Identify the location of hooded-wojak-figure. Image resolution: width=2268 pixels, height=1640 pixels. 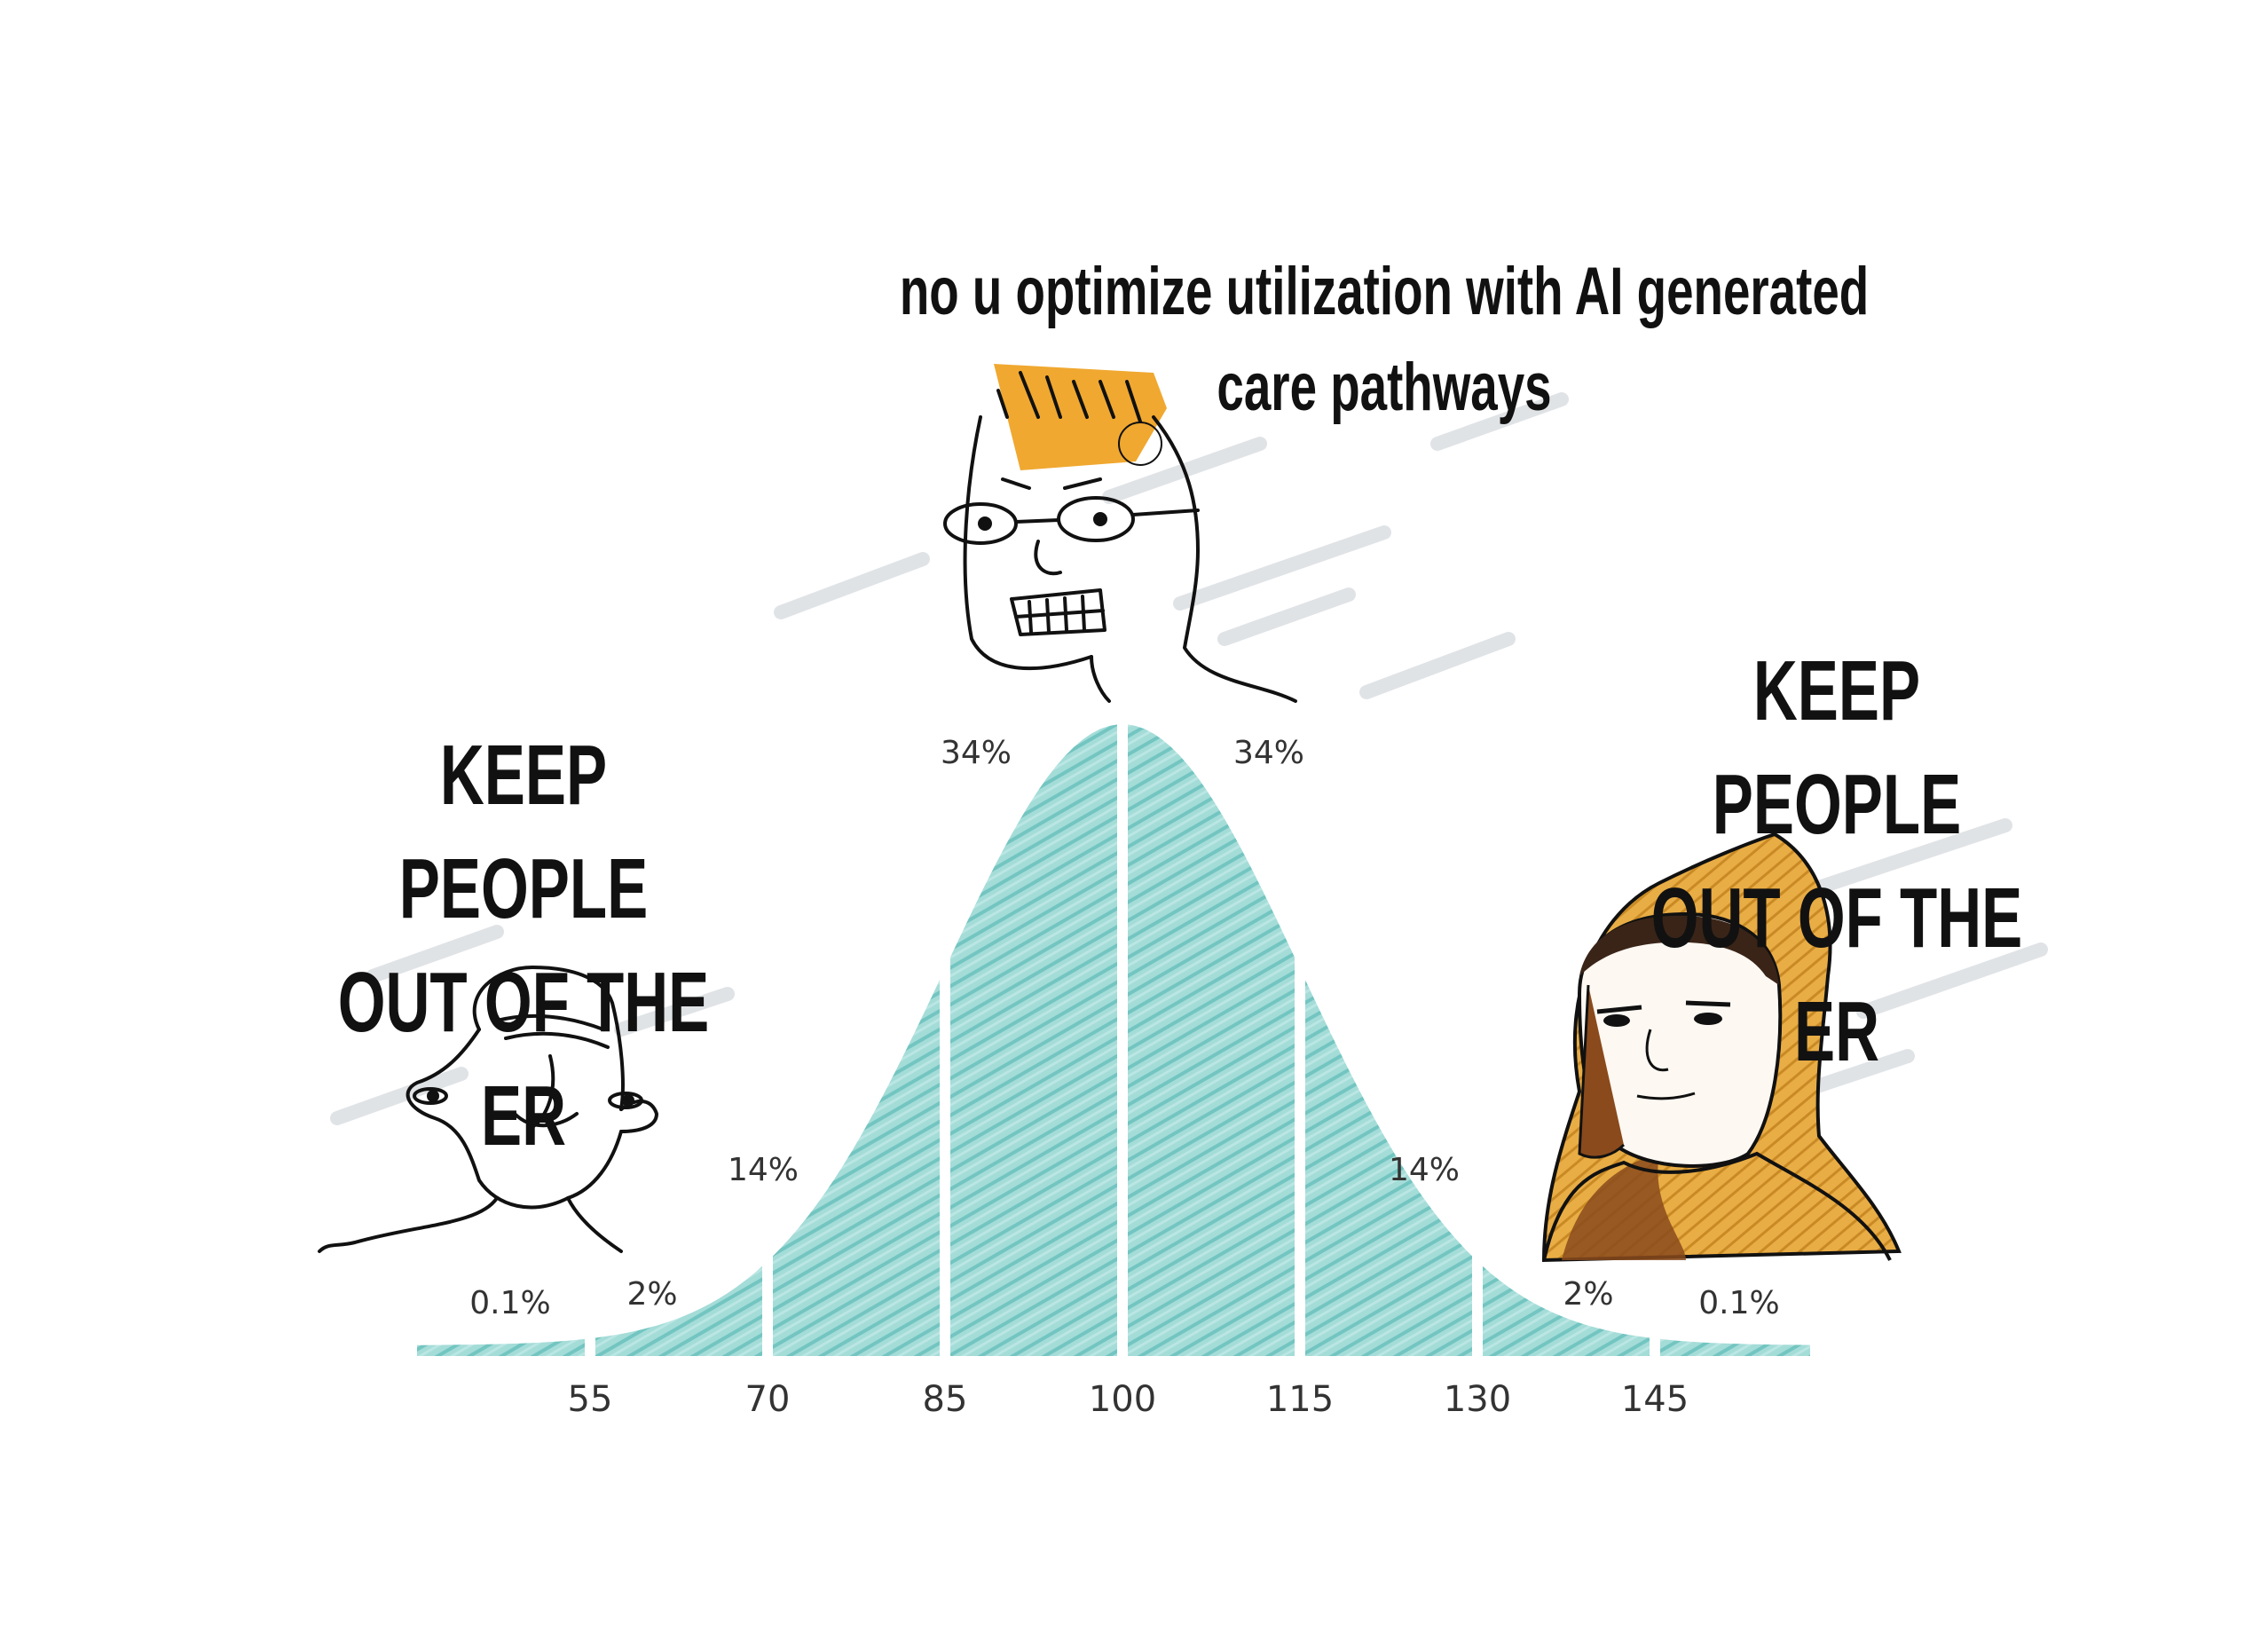
(1722, 1047).